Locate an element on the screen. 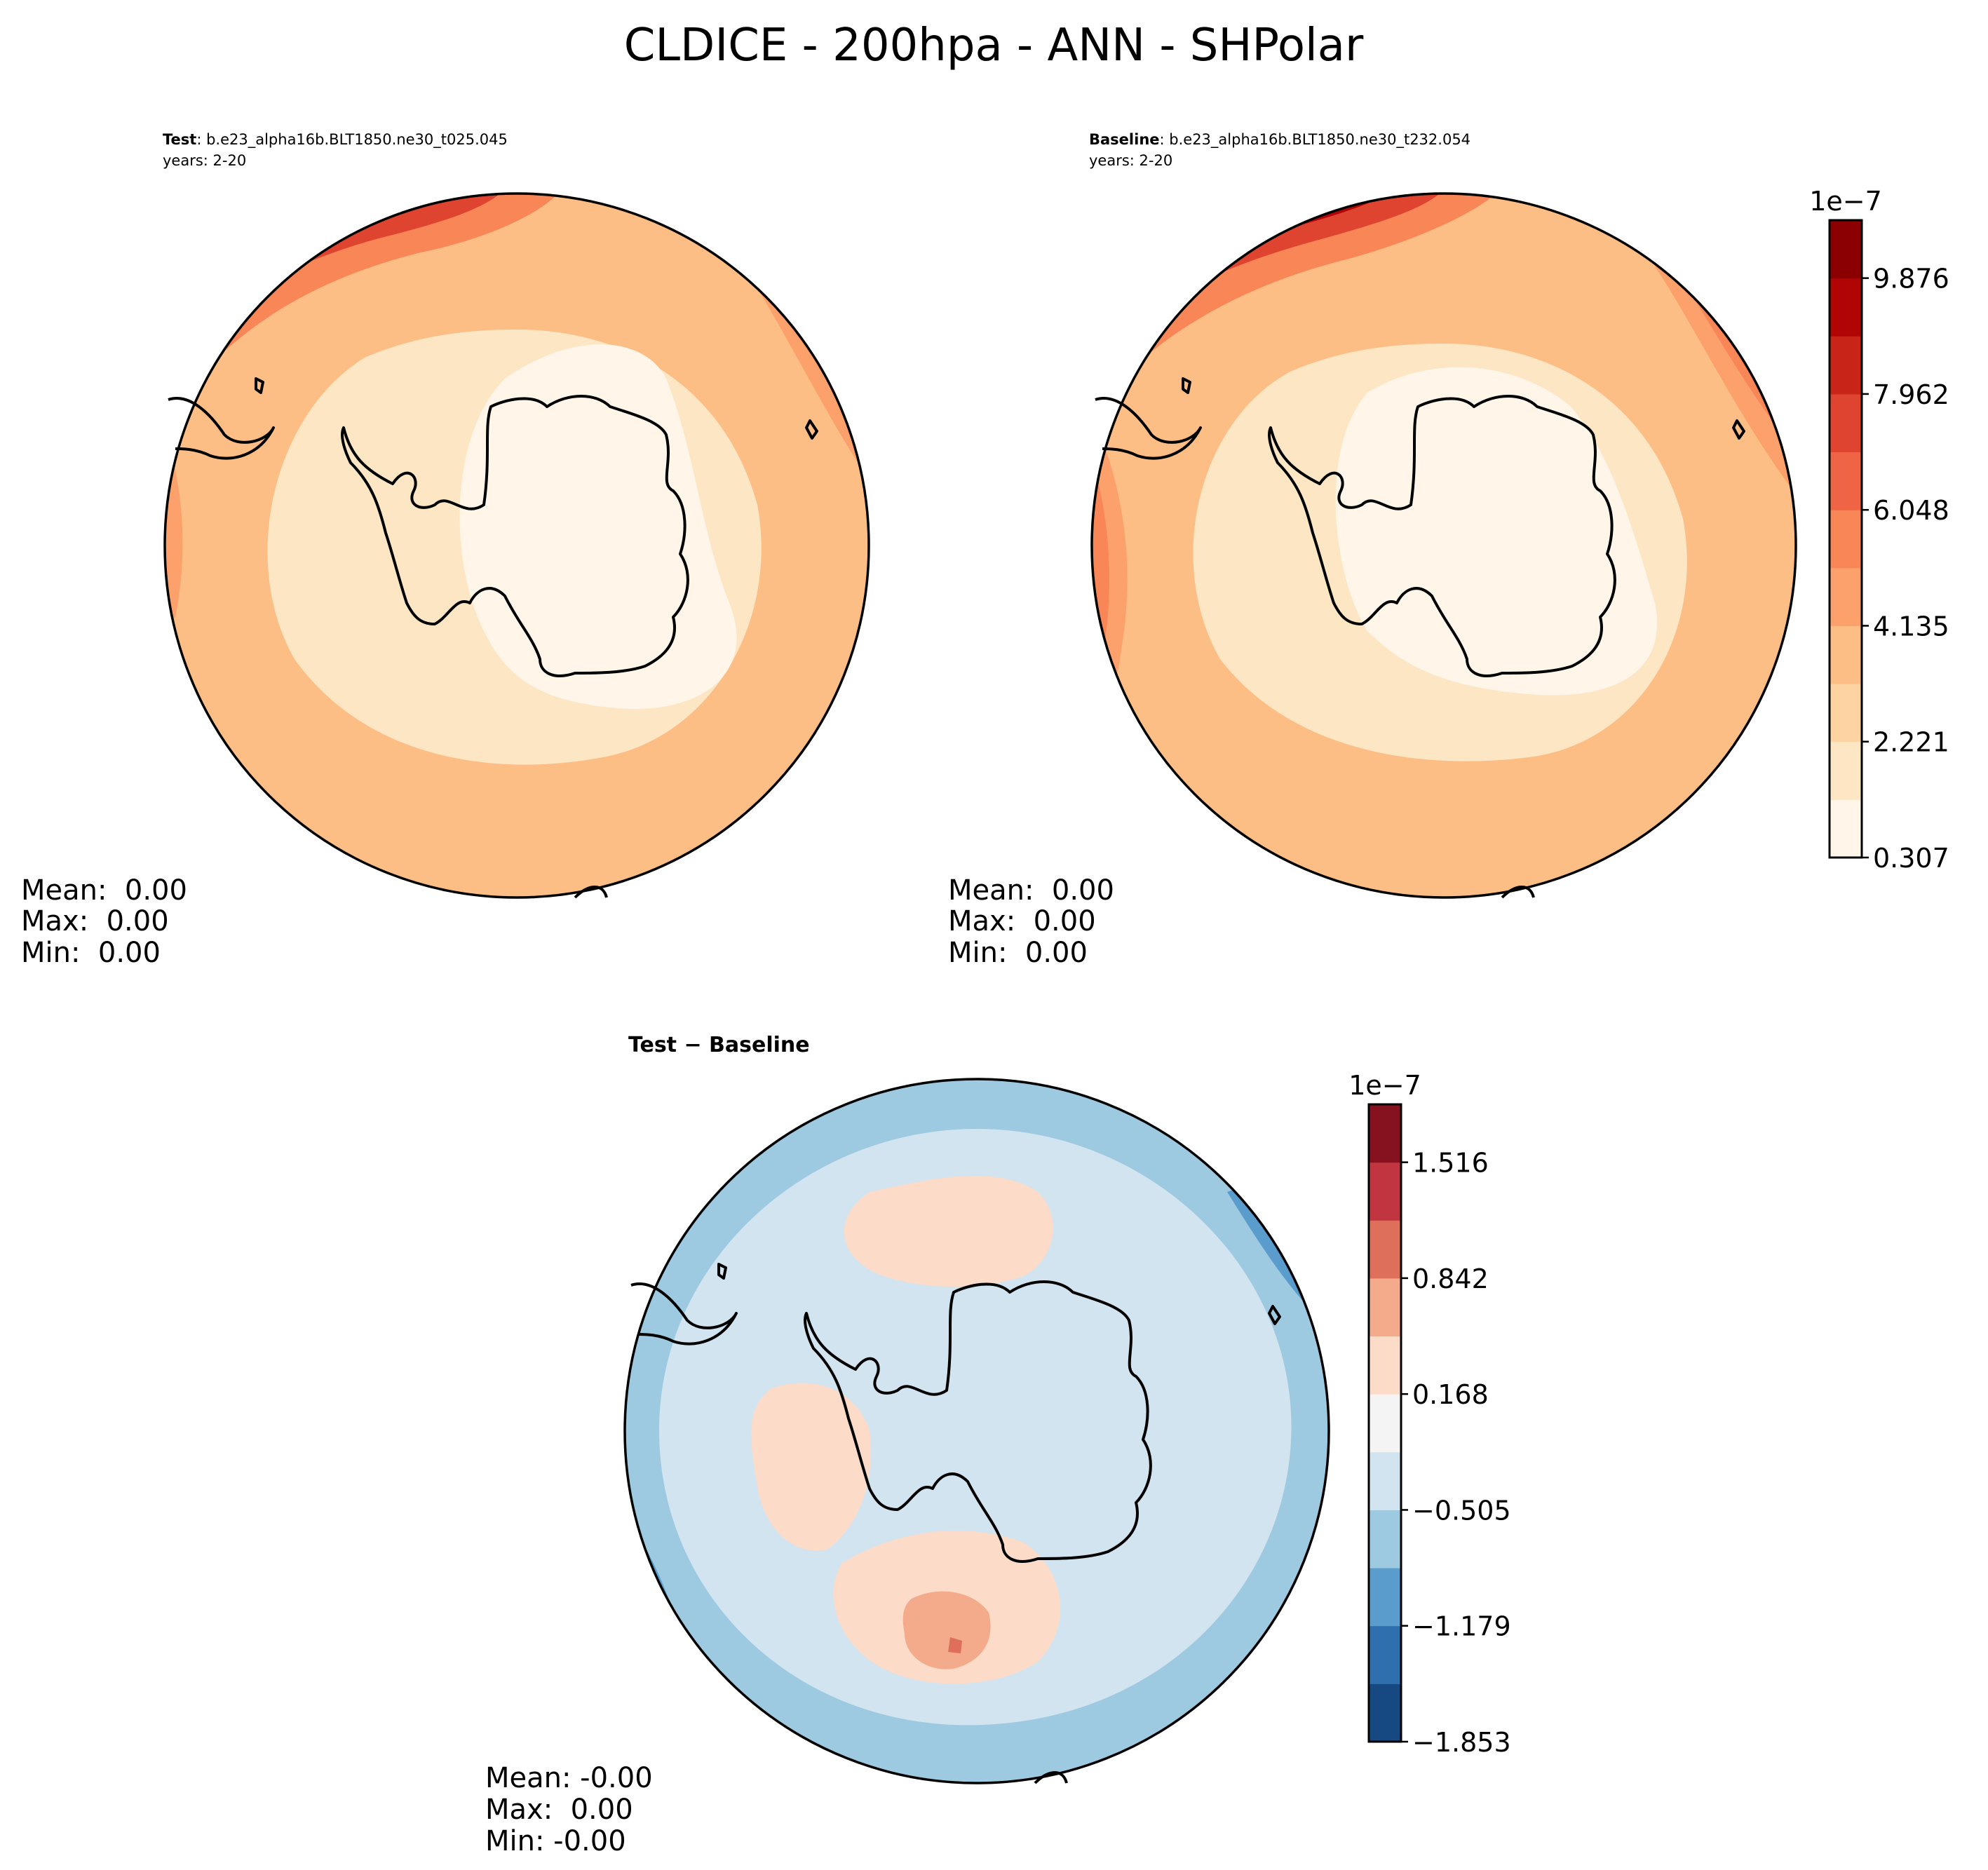 The image size is (1988, 1870). colorbar-tick-label: 0.842 is located at coordinates (1451, 1278).